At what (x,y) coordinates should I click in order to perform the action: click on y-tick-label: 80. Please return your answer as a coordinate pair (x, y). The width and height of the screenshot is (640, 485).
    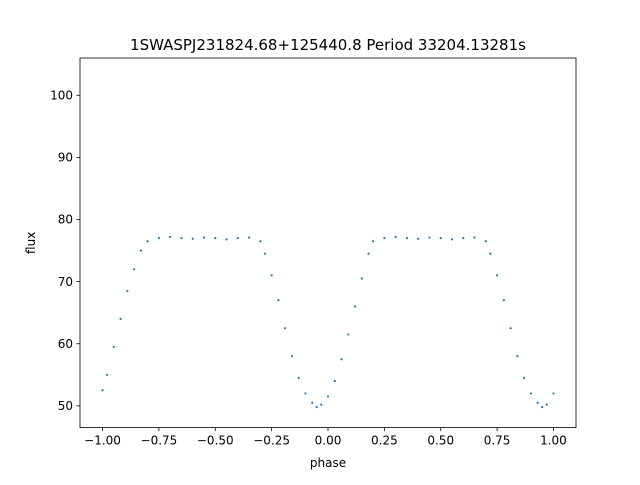
    Looking at the image, I should click on (65, 220).